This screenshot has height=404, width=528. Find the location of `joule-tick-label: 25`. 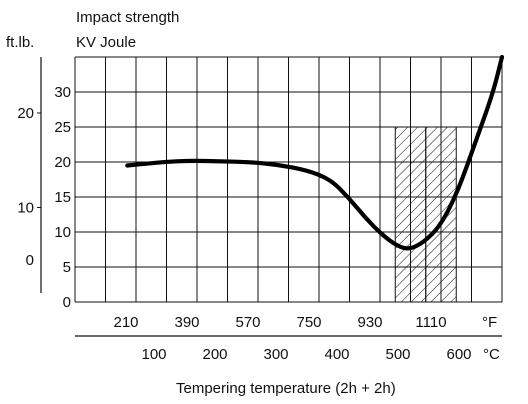

joule-tick-label: 25 is located at coordinates (62, 127).